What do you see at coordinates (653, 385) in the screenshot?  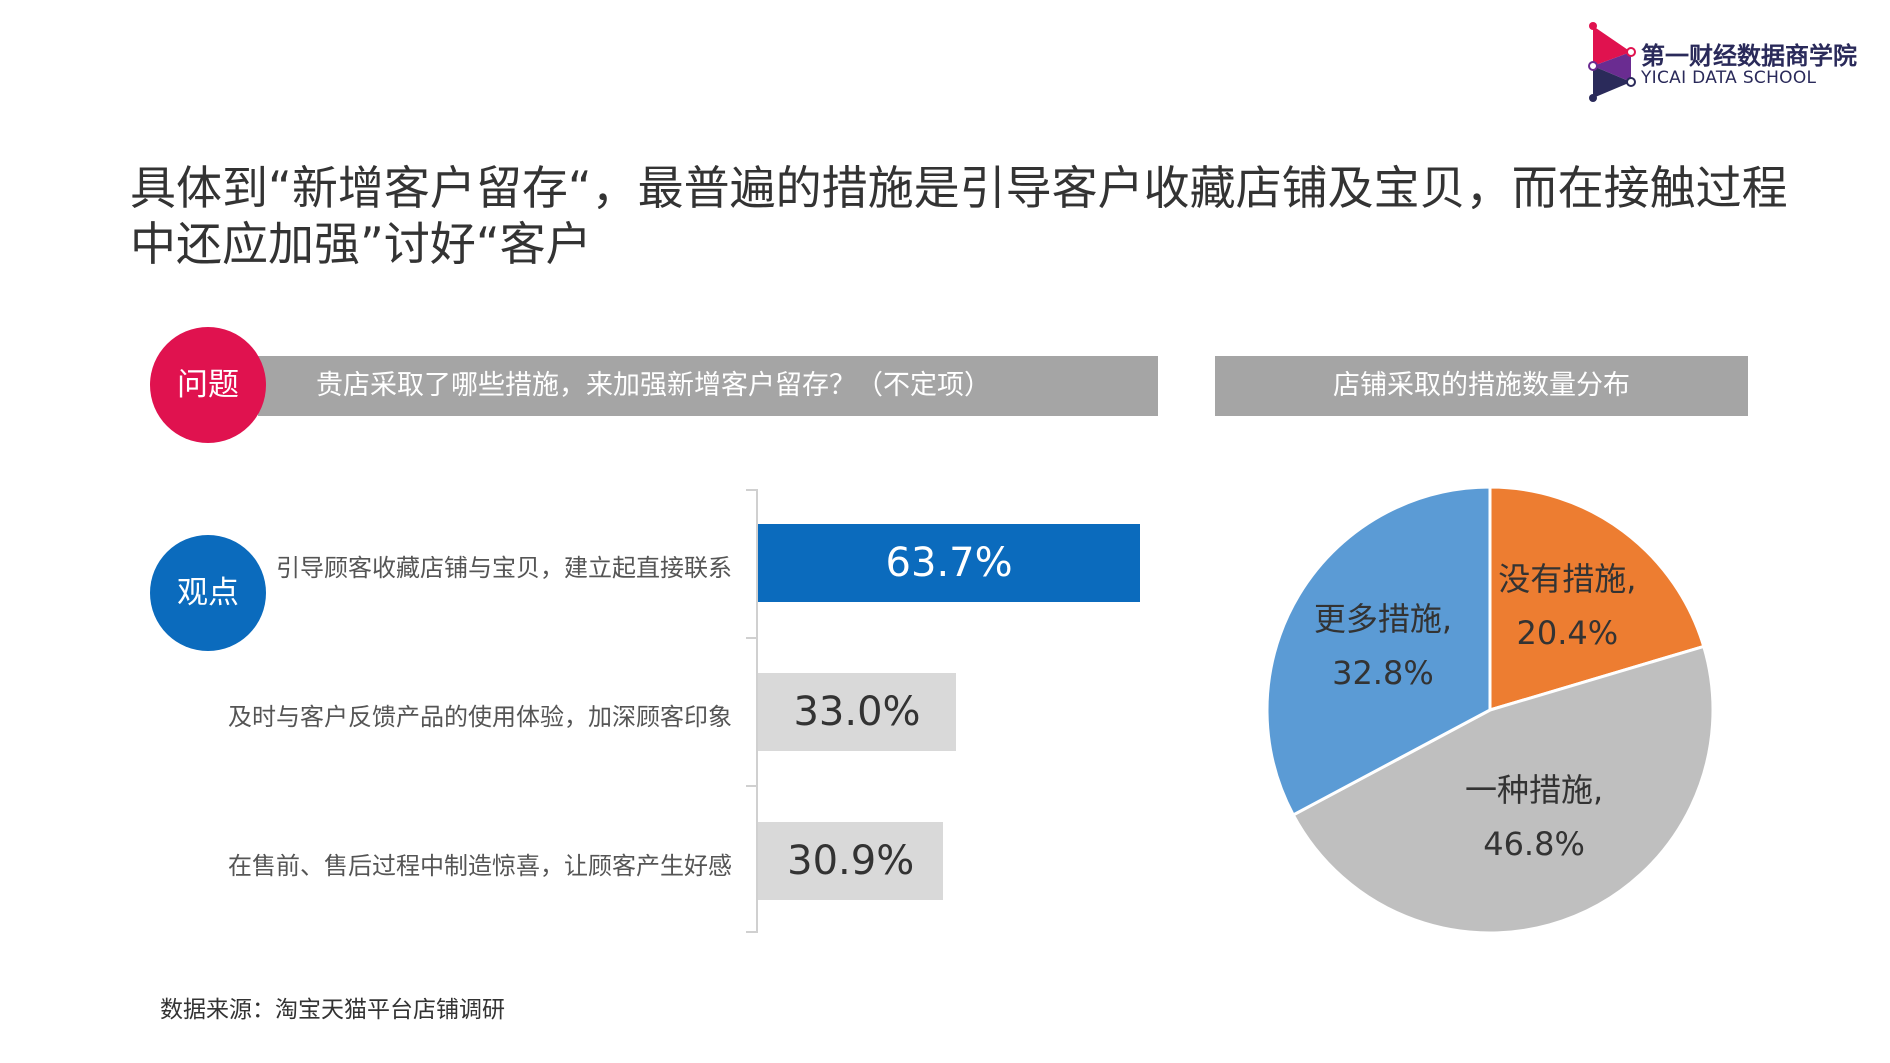 I see `question-text: 贵店采取了哪些措施，来加强新增客户留存？（不定项）` at bounding box center [653, 385].